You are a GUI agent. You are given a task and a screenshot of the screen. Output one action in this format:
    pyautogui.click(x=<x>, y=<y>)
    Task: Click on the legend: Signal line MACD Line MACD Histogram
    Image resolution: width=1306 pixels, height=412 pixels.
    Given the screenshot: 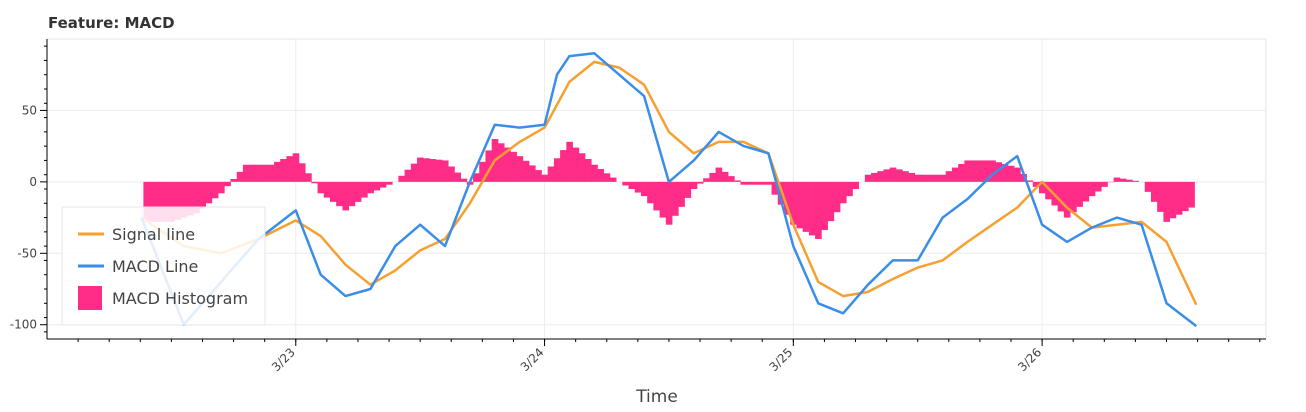 What is the action you would take?
    pyautogui.click(x=163, y=266)
    